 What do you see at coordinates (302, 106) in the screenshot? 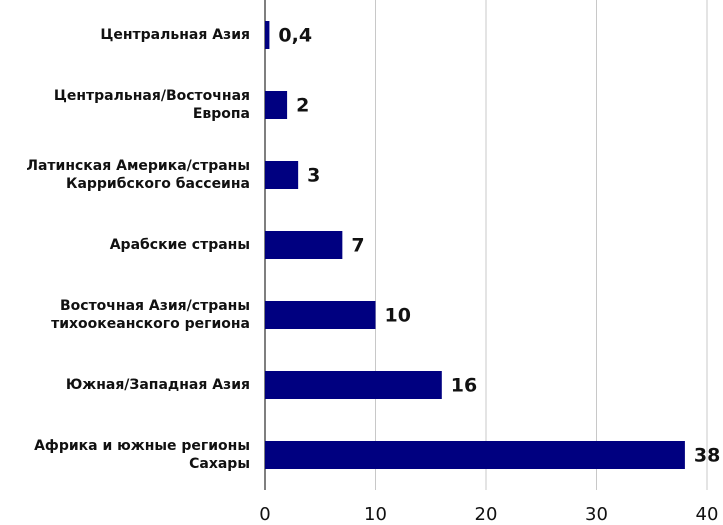
I see `value-label: 2` at bounding box center [302, 106].